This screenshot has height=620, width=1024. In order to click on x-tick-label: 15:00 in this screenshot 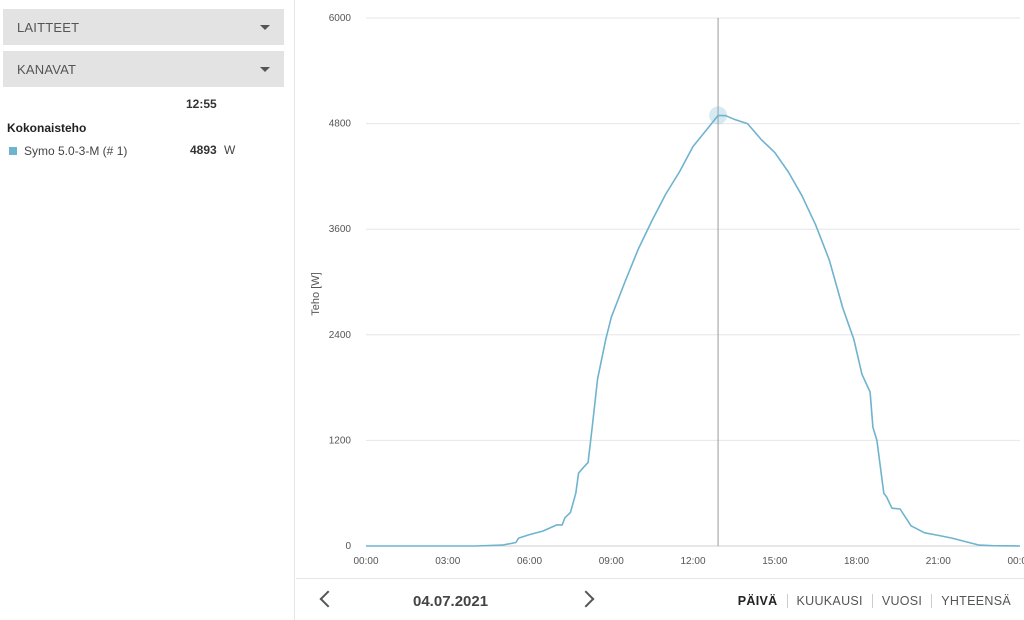, I will do `click(774, 561)`.